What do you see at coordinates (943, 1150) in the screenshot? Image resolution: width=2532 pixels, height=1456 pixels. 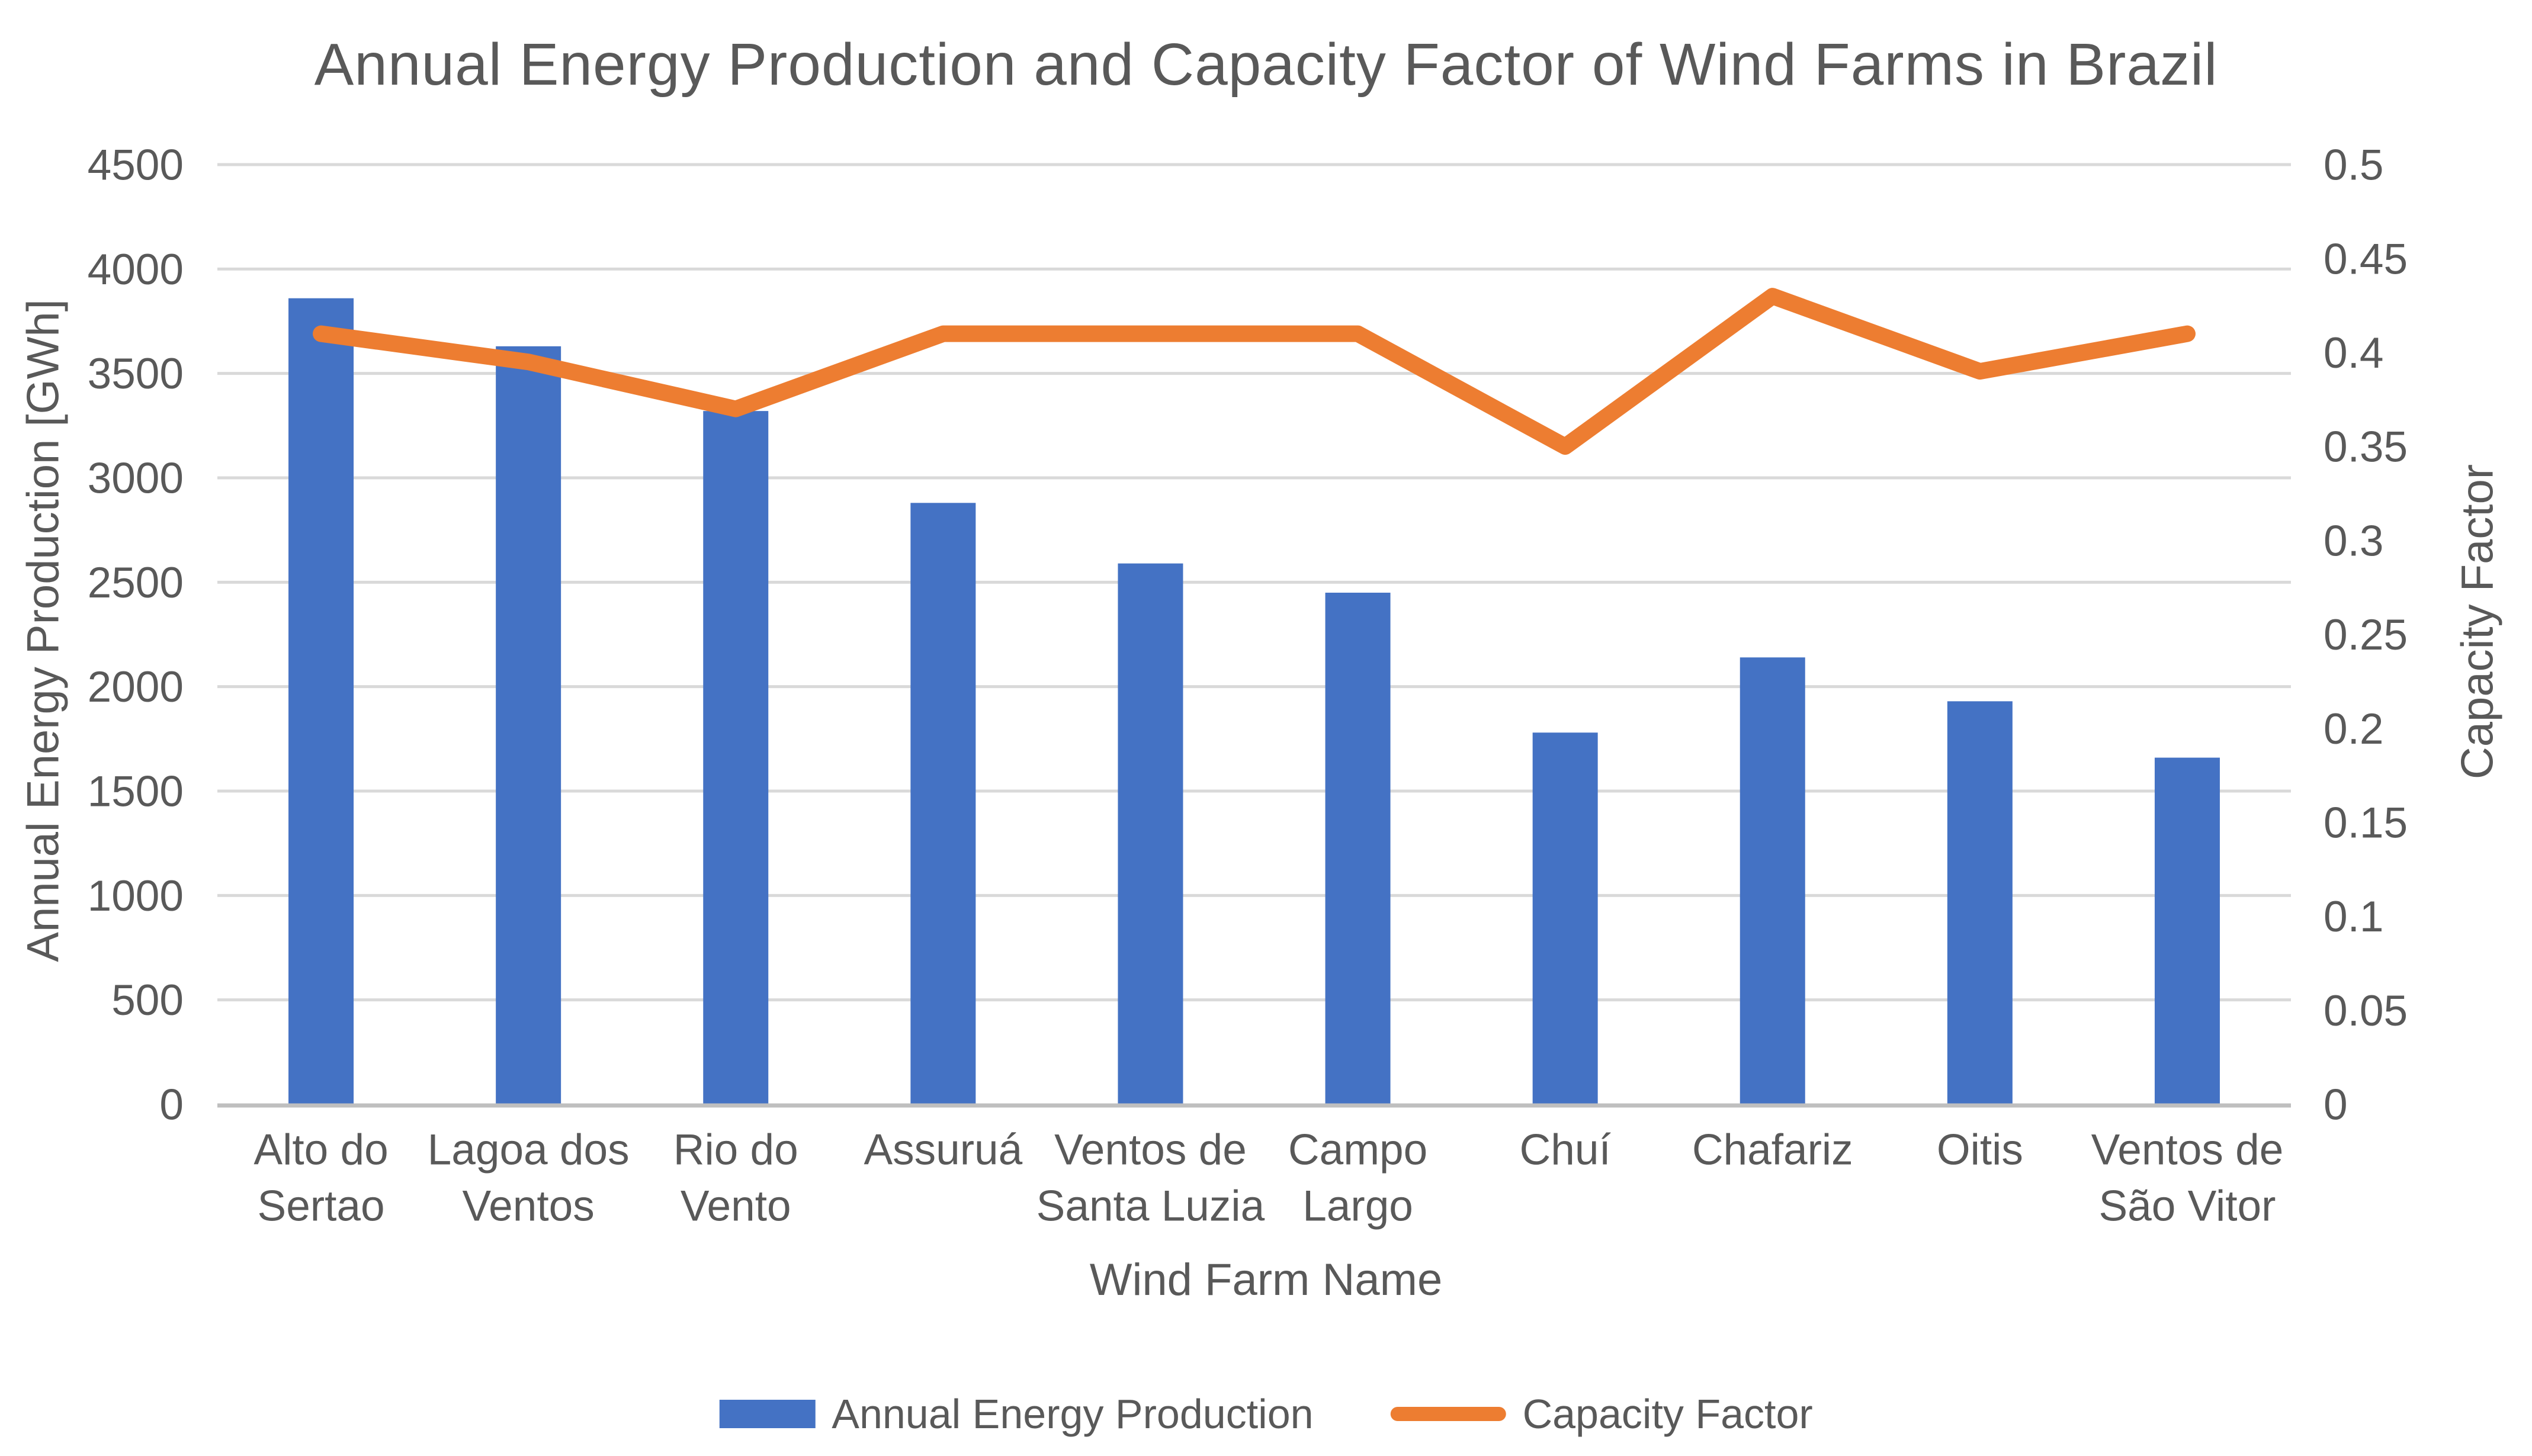 I see `x-category-label: Assuruá` at bounding box center [943, 1150].